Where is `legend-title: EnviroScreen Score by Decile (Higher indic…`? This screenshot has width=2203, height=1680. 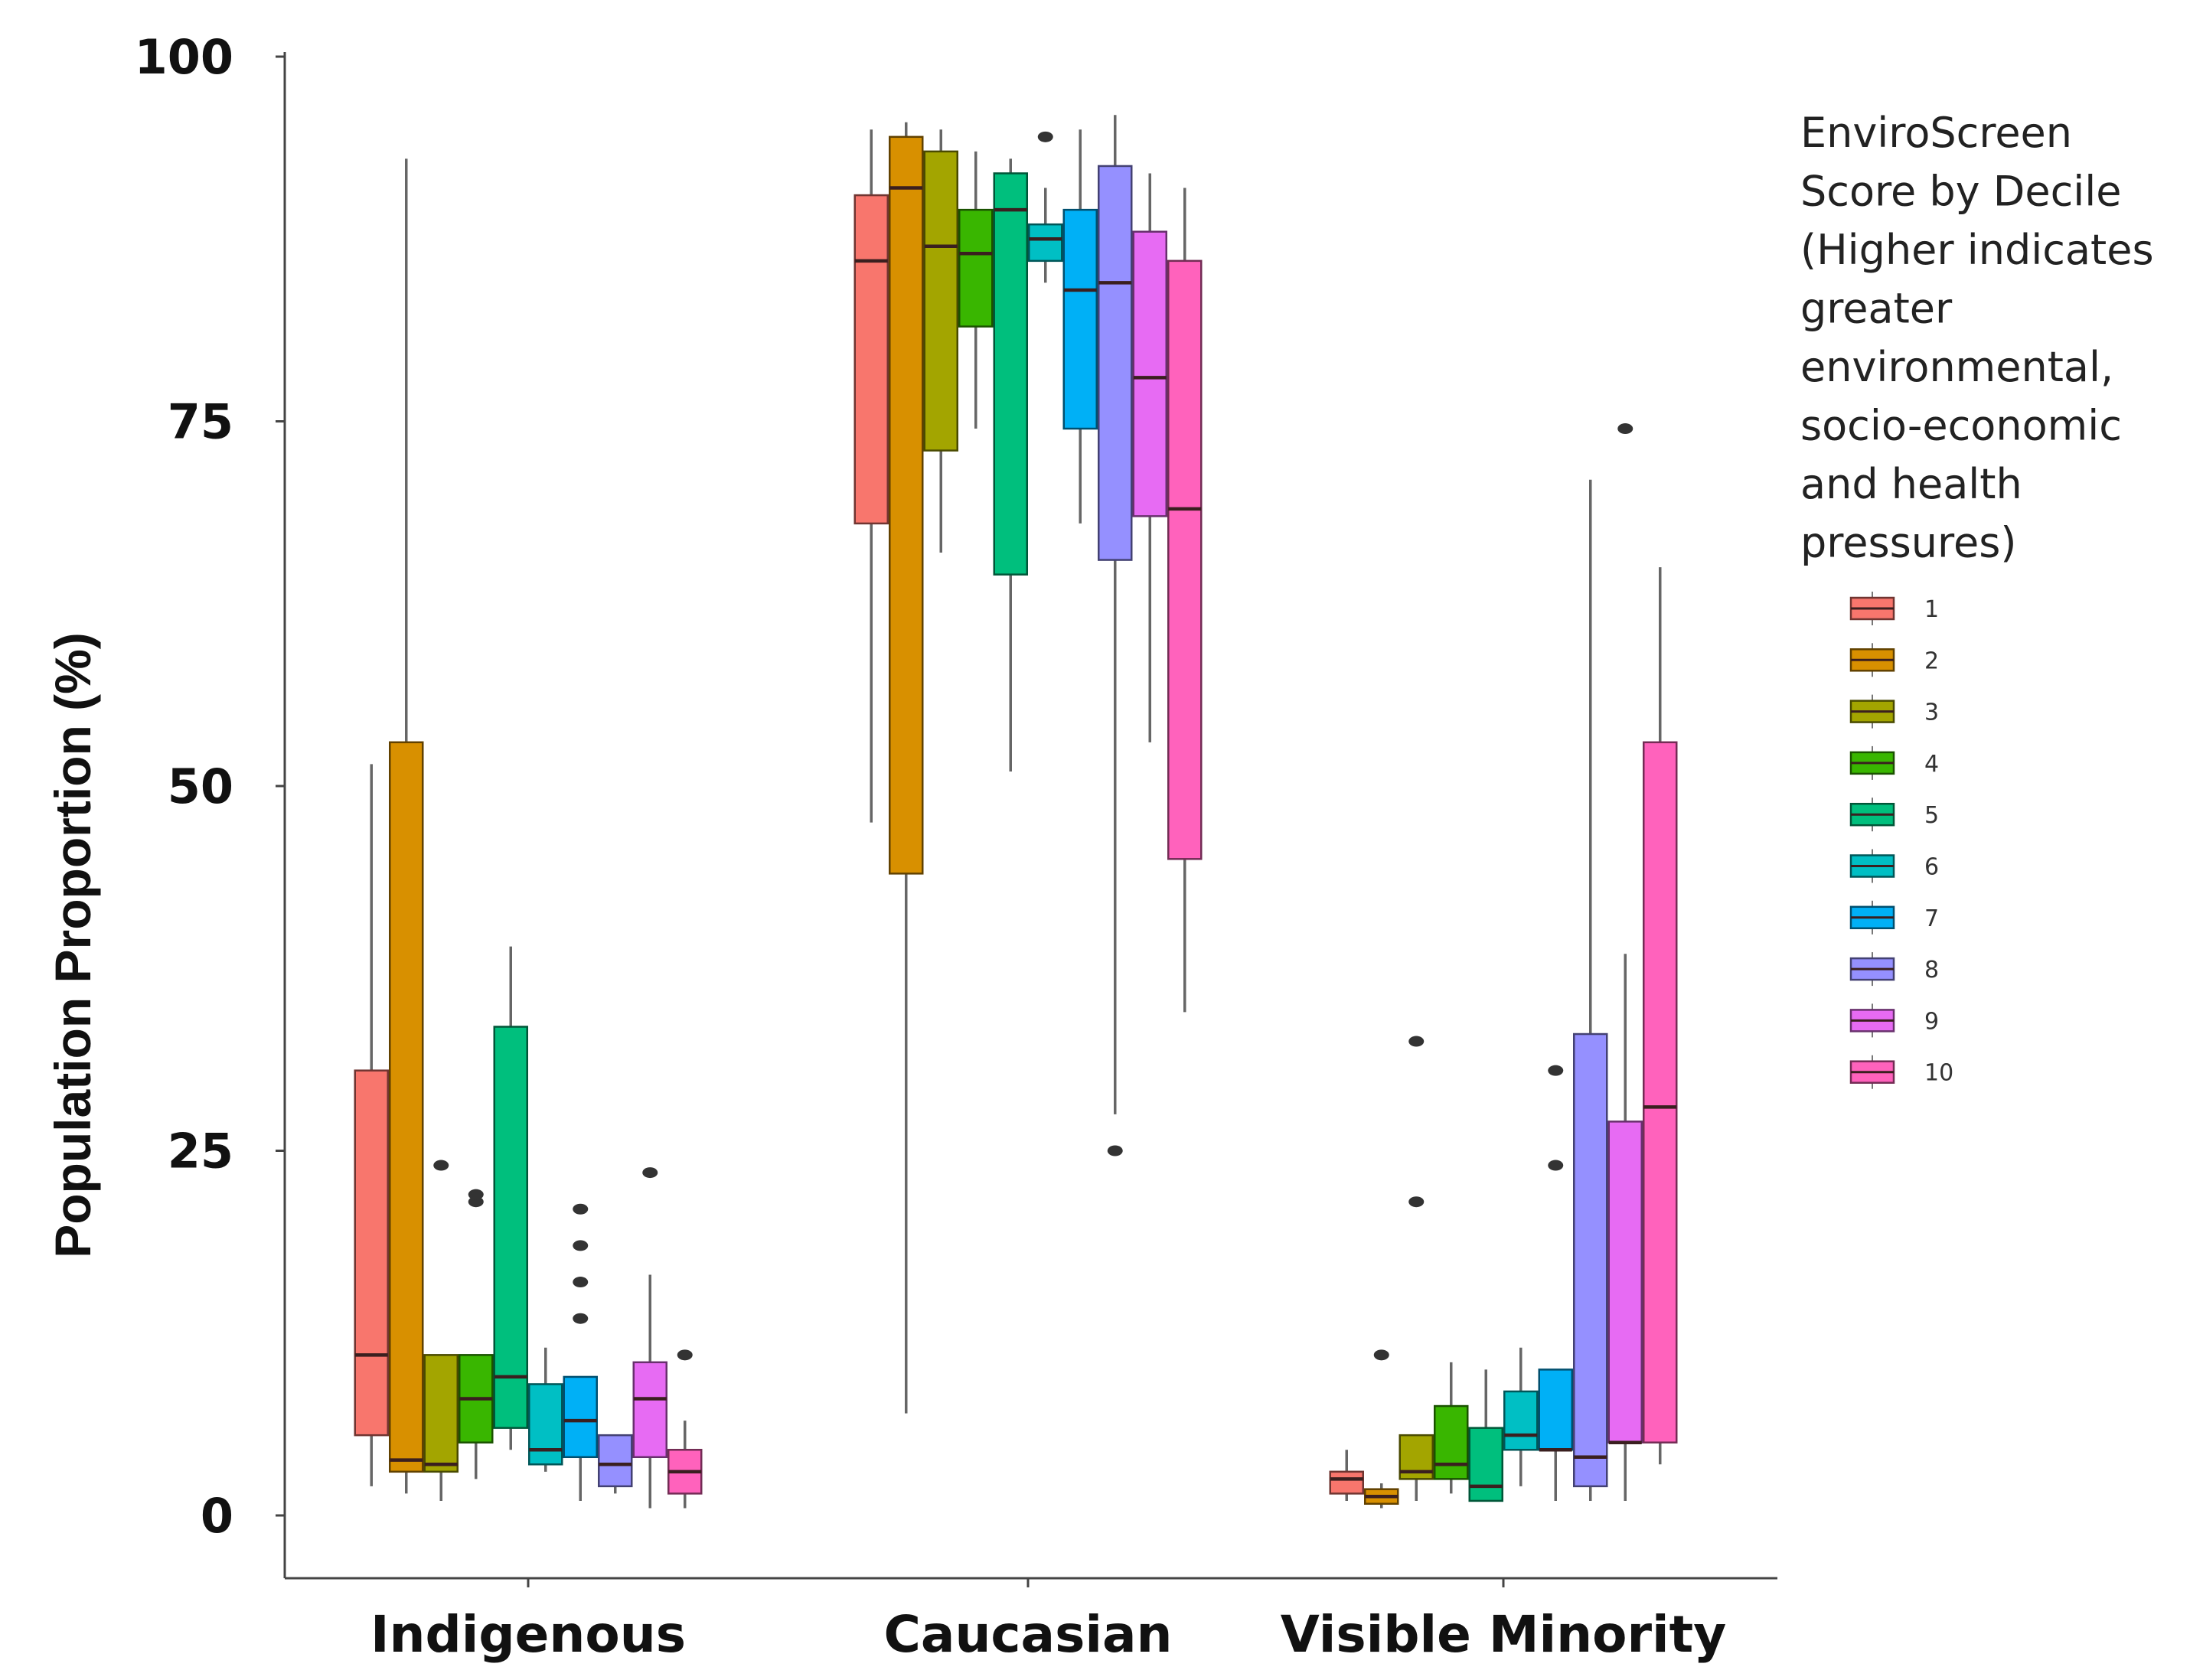
legend-title: EnviroScreen Score by Decile (Higher indic… is located at coordinates (1977, 338).